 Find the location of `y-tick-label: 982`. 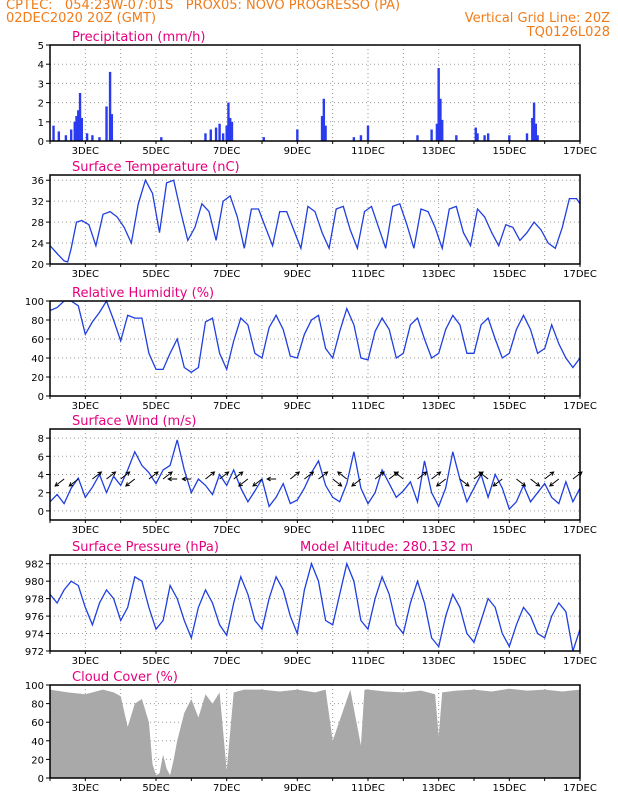

y-tick-label: 982 is located at coordinates (34, 565).